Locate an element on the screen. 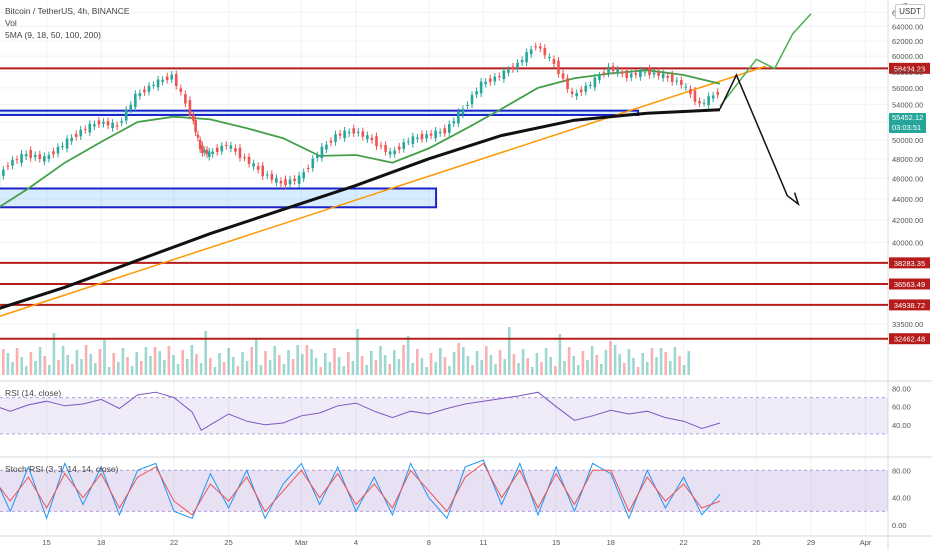 This screenshot has width=932, height=555. time-axis-tick: 15 is located at coordinates (46, 542).